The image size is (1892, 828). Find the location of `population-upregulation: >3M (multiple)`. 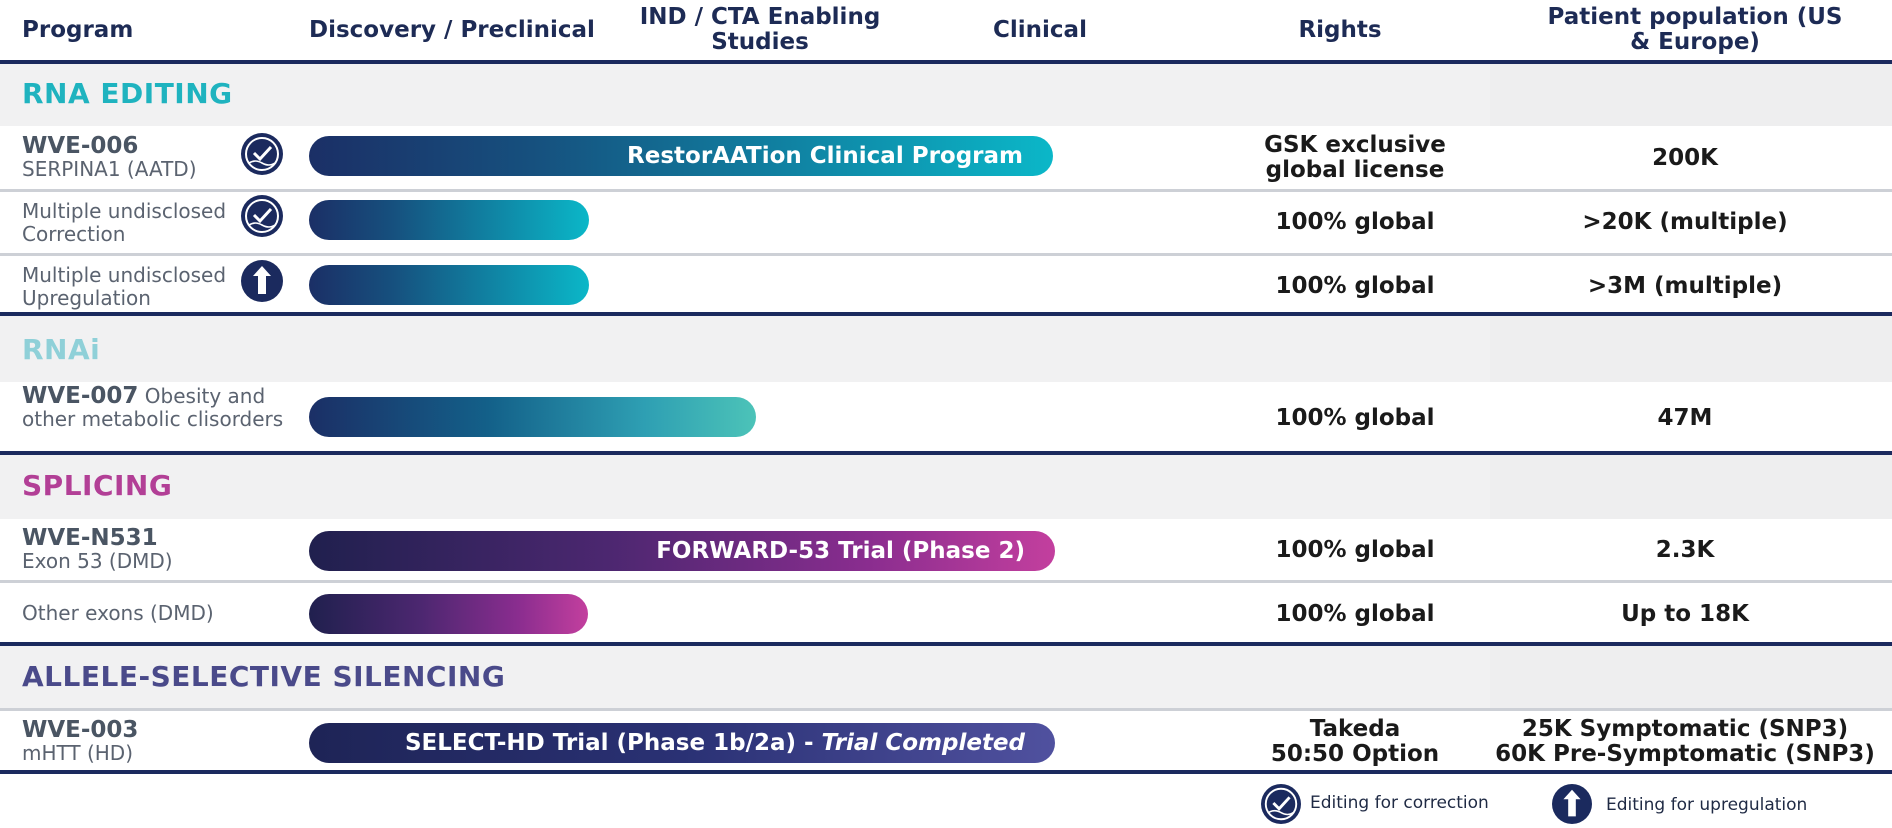

population-upregulation: >3M (multiple) is located at coordinates (1685, 286).